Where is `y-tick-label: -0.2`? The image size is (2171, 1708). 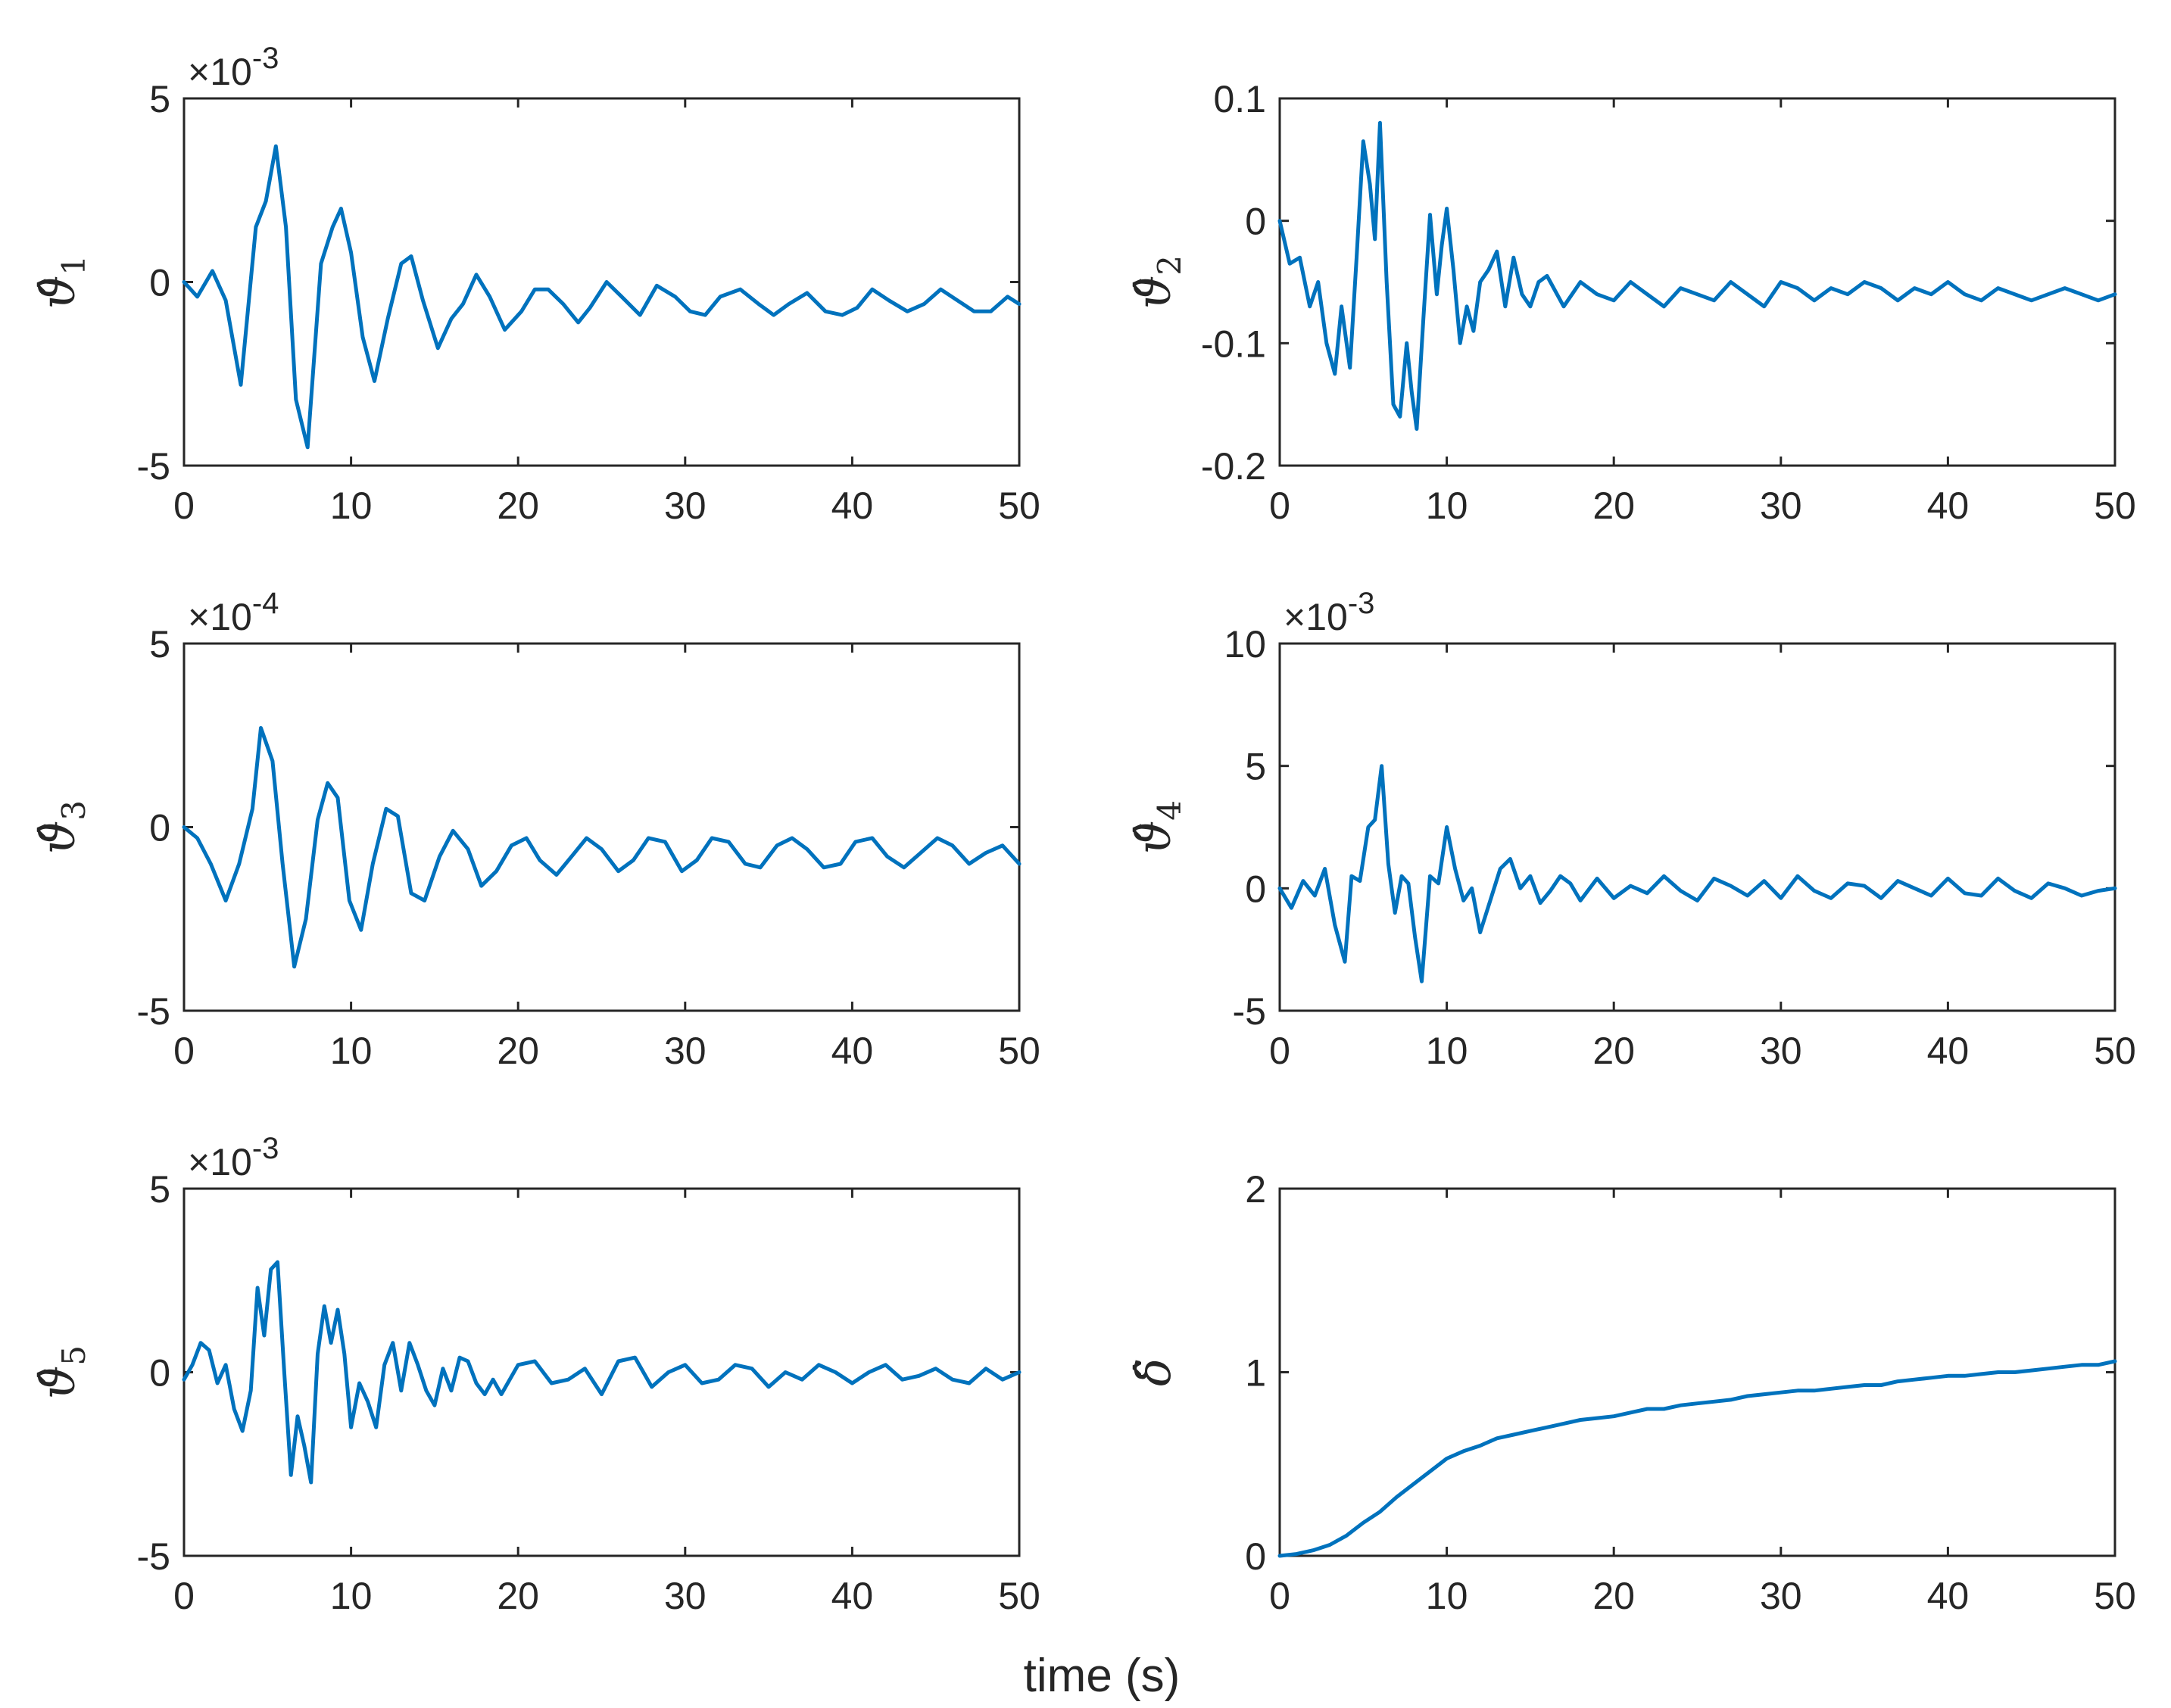 y-tick-label: -0.2 is located at coordinates (1233, 466).